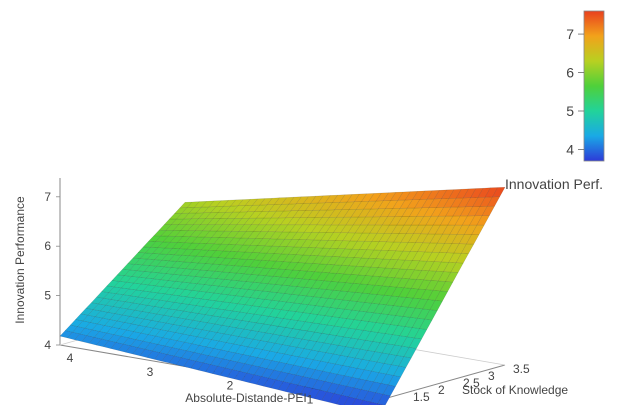  I want to click on colorbar-tick-label: 5, so click(570, 111).